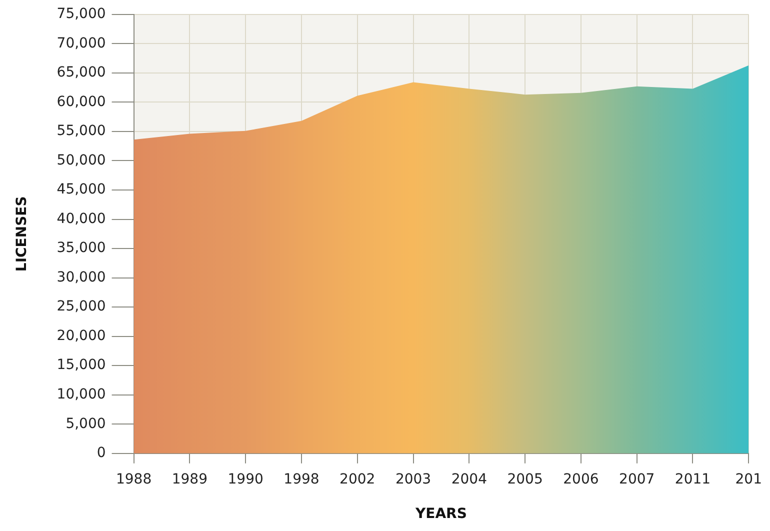  What do you see at coordinates (81, 277) in the screenshot?
I see `y-tick-label: 30,000` at bounding box center [81, 277].